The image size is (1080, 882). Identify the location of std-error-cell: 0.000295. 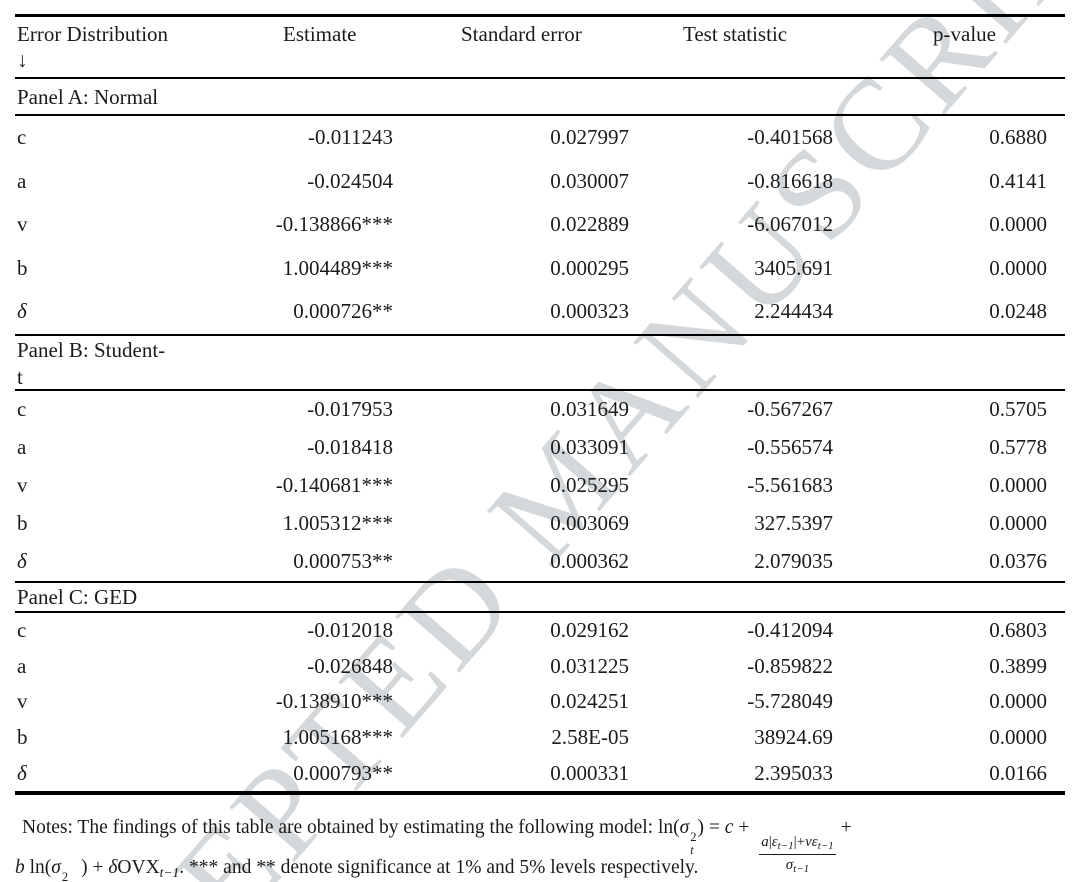
(589, 267).